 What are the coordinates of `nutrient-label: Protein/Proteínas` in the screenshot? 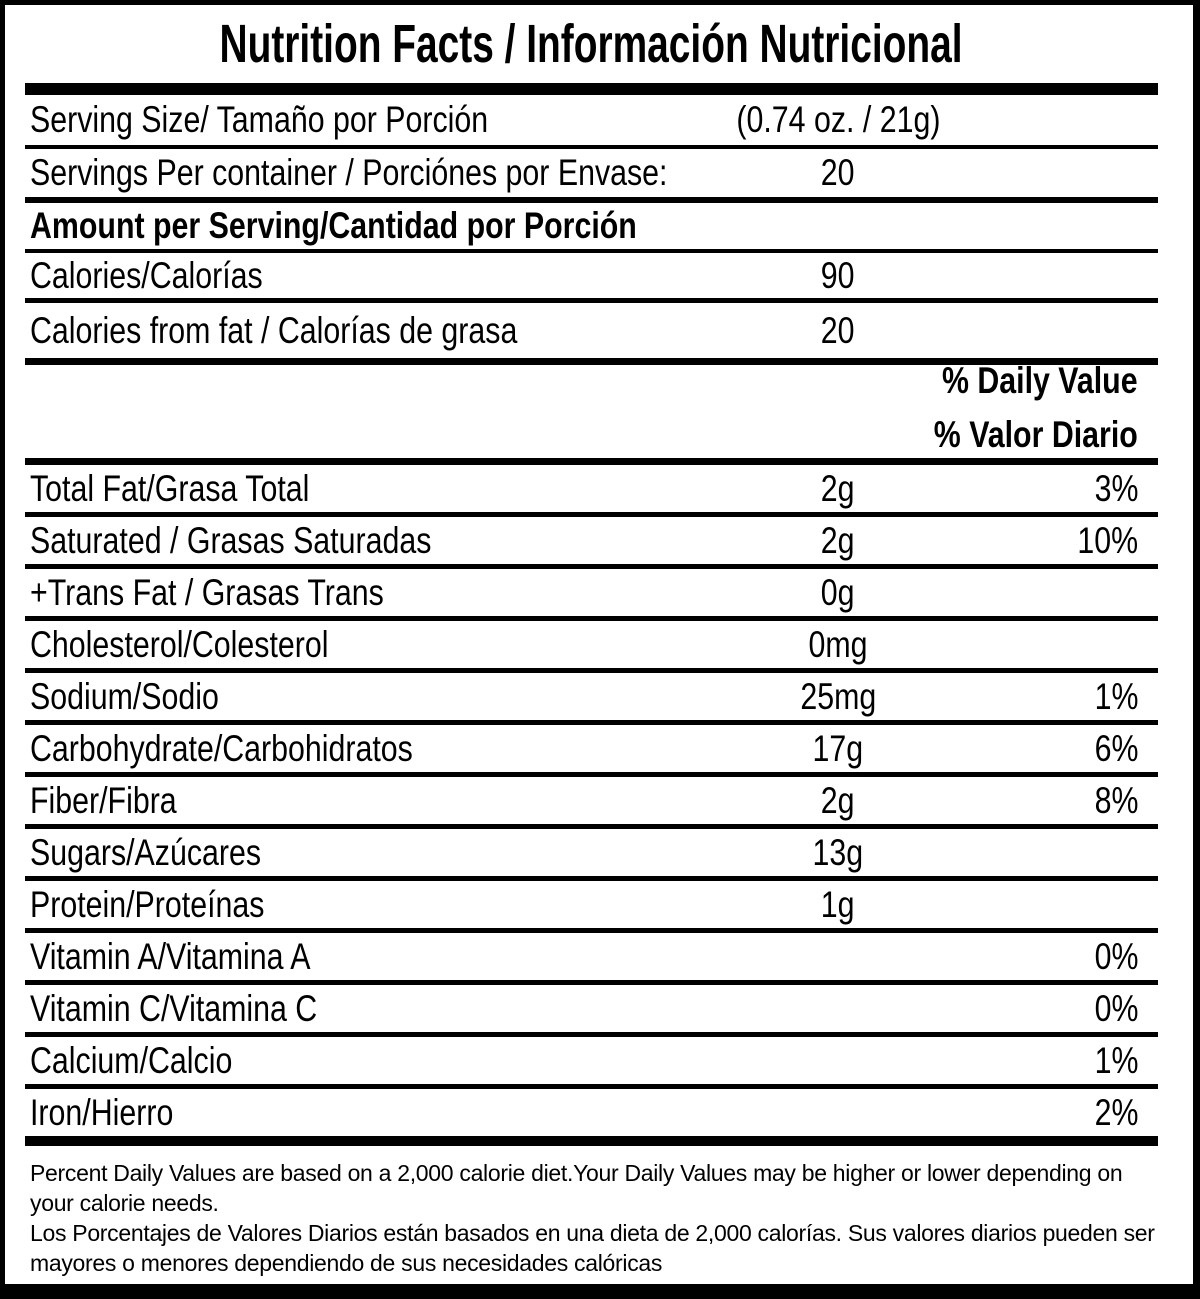 It's located at (147, 904).